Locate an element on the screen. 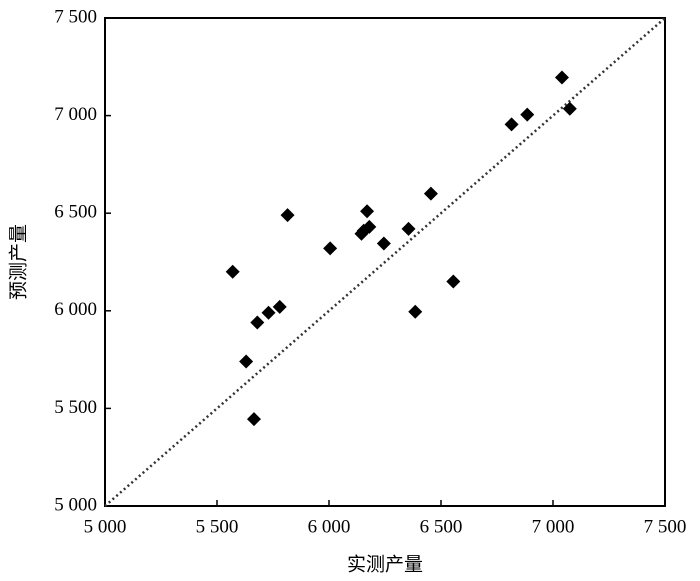 This screenshot has height=581, width=700. y-tick-label: 7 500 is located at coordinates (75, 16).